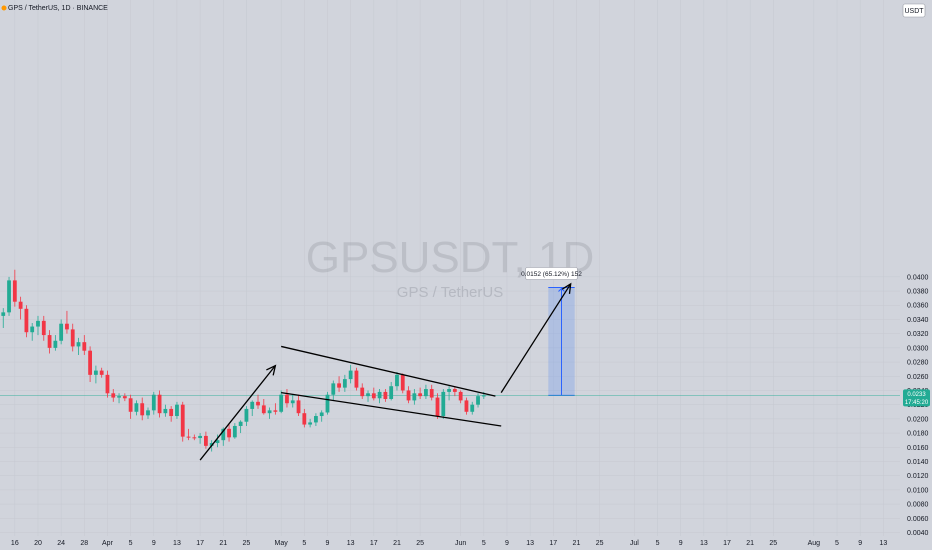 The height and width of the screenshot is (550, 932). I want to click on price-scale-panel, so click(916, 275).